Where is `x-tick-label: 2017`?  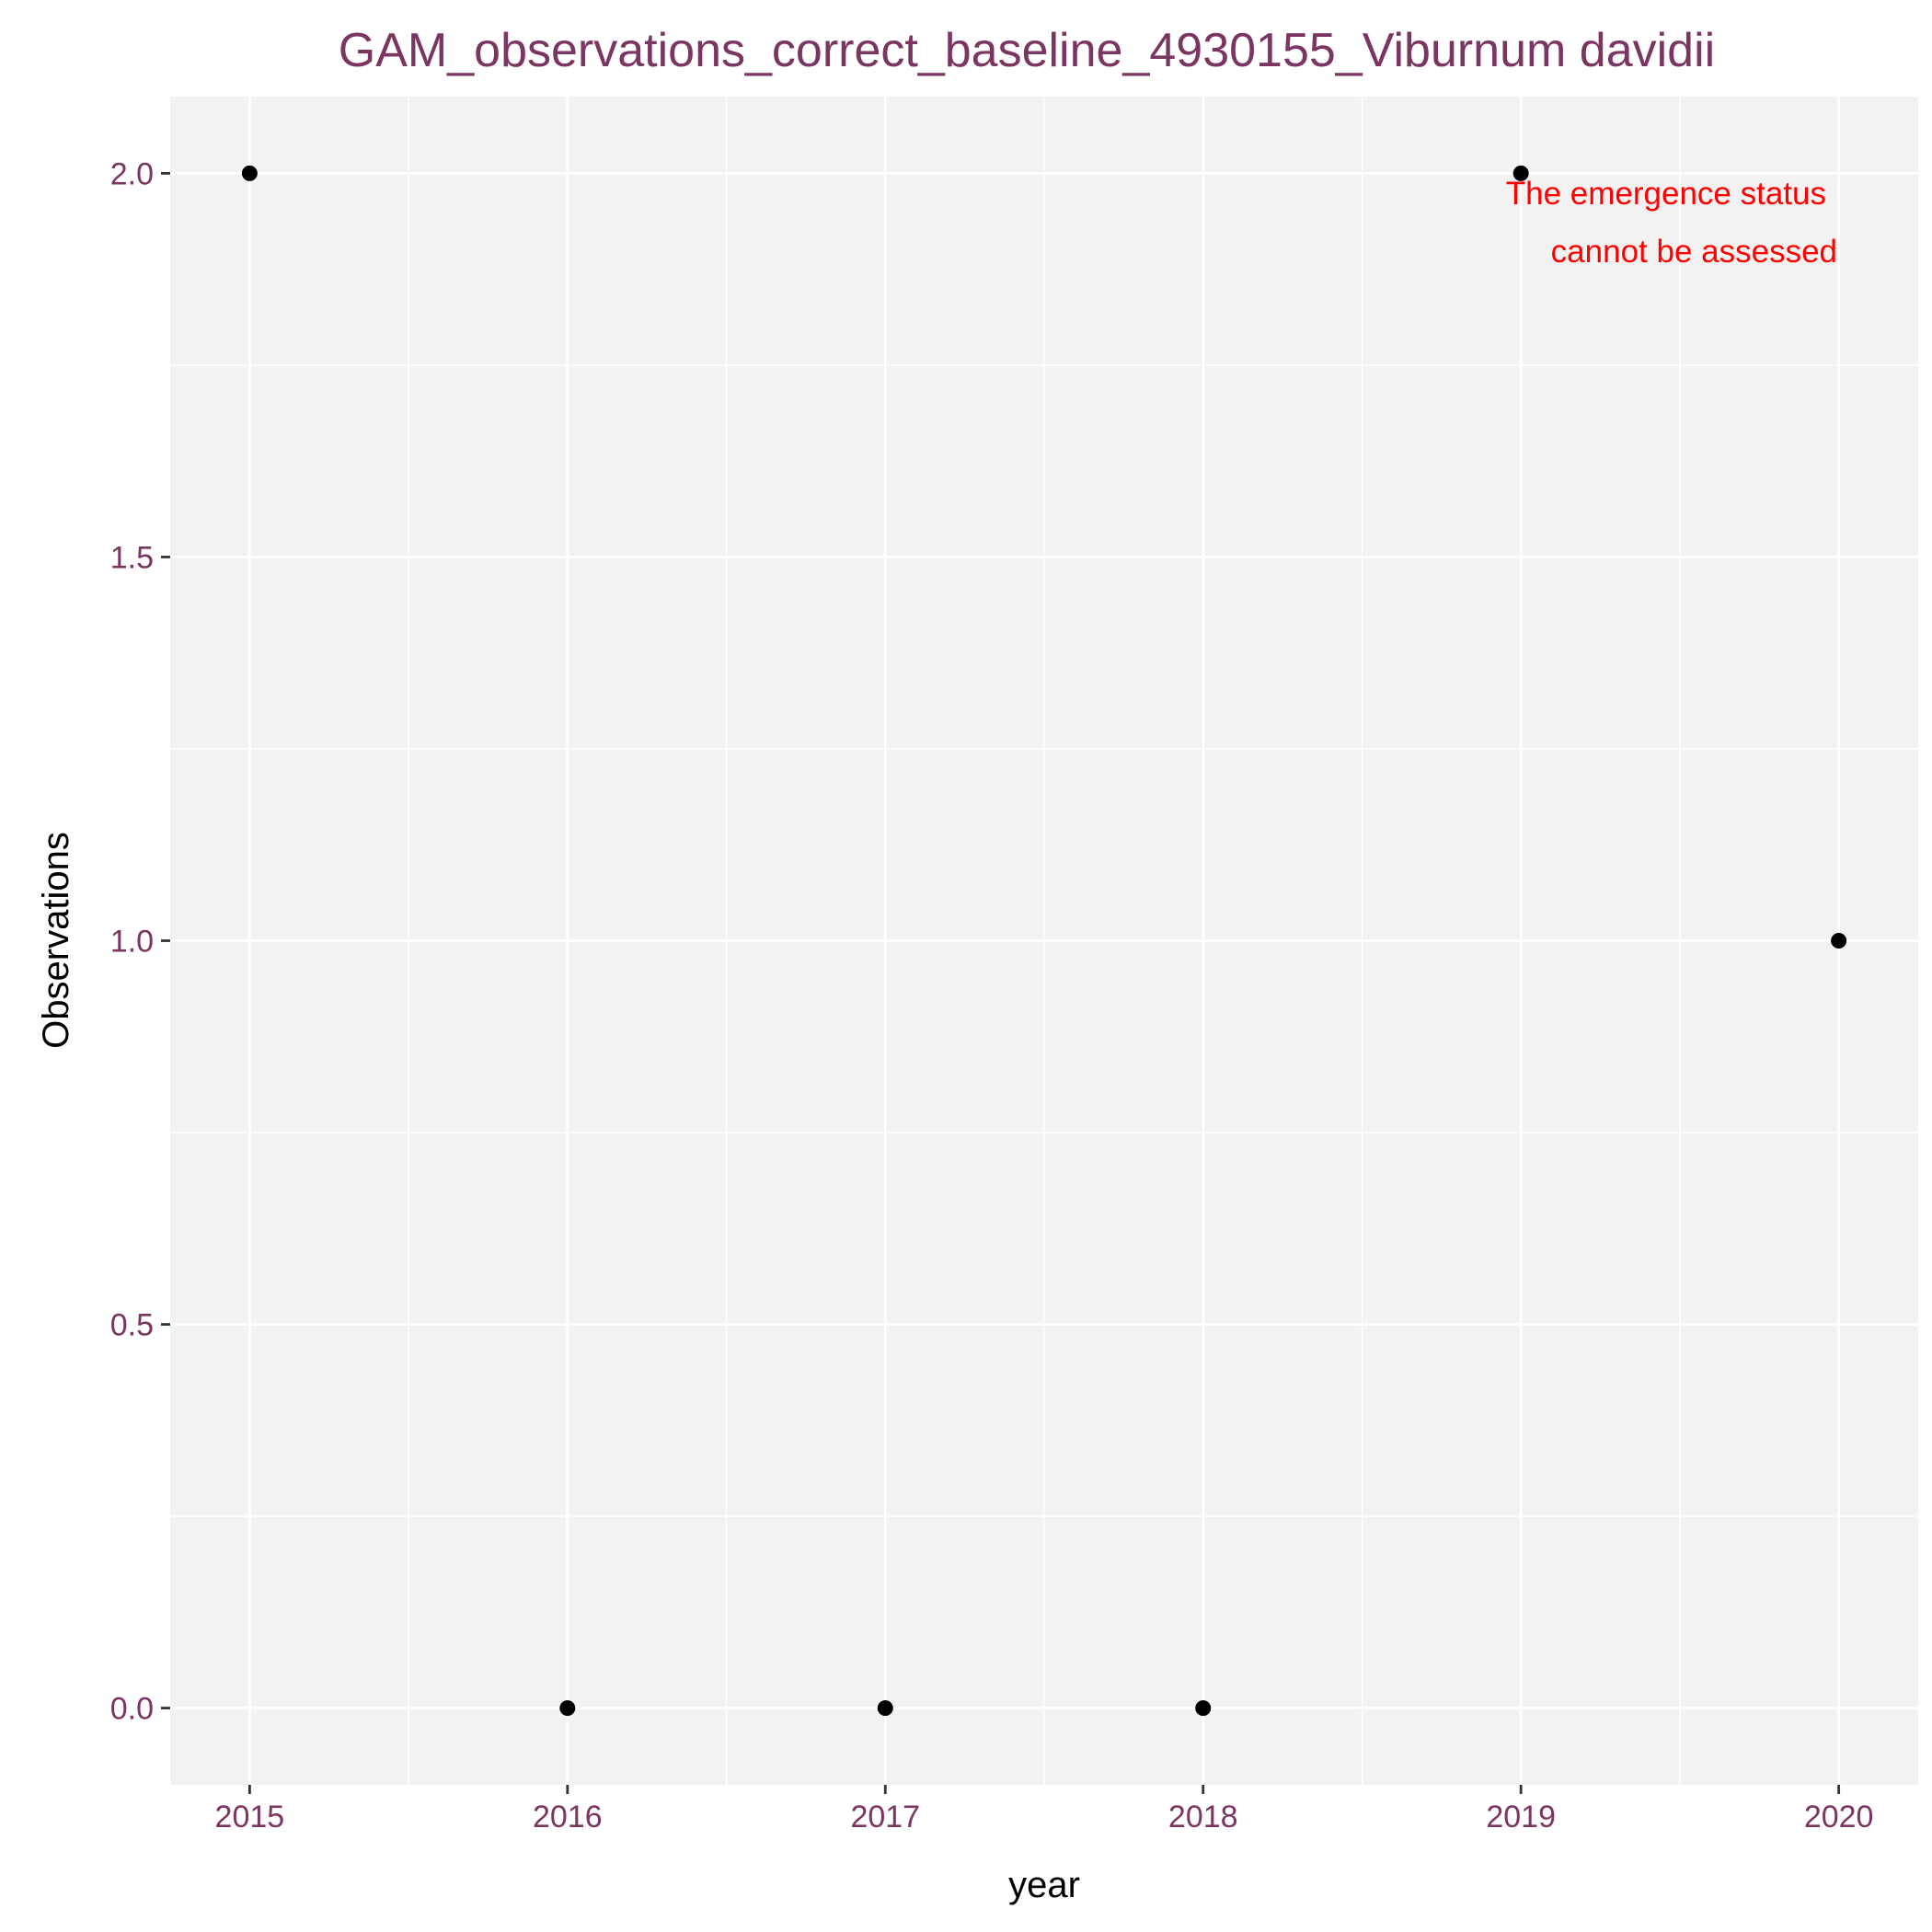
x-tick-label: 2017 is located at coordinates (885, 1817).